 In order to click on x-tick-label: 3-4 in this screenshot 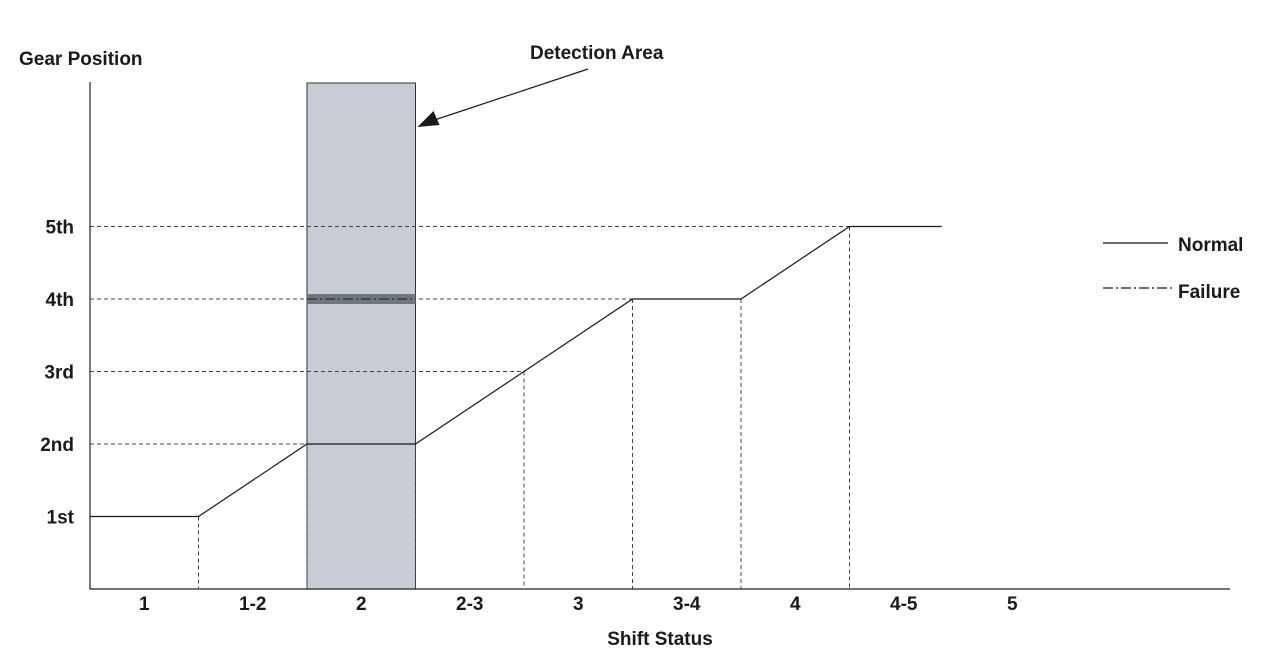, I will do `click(687, 604)`.